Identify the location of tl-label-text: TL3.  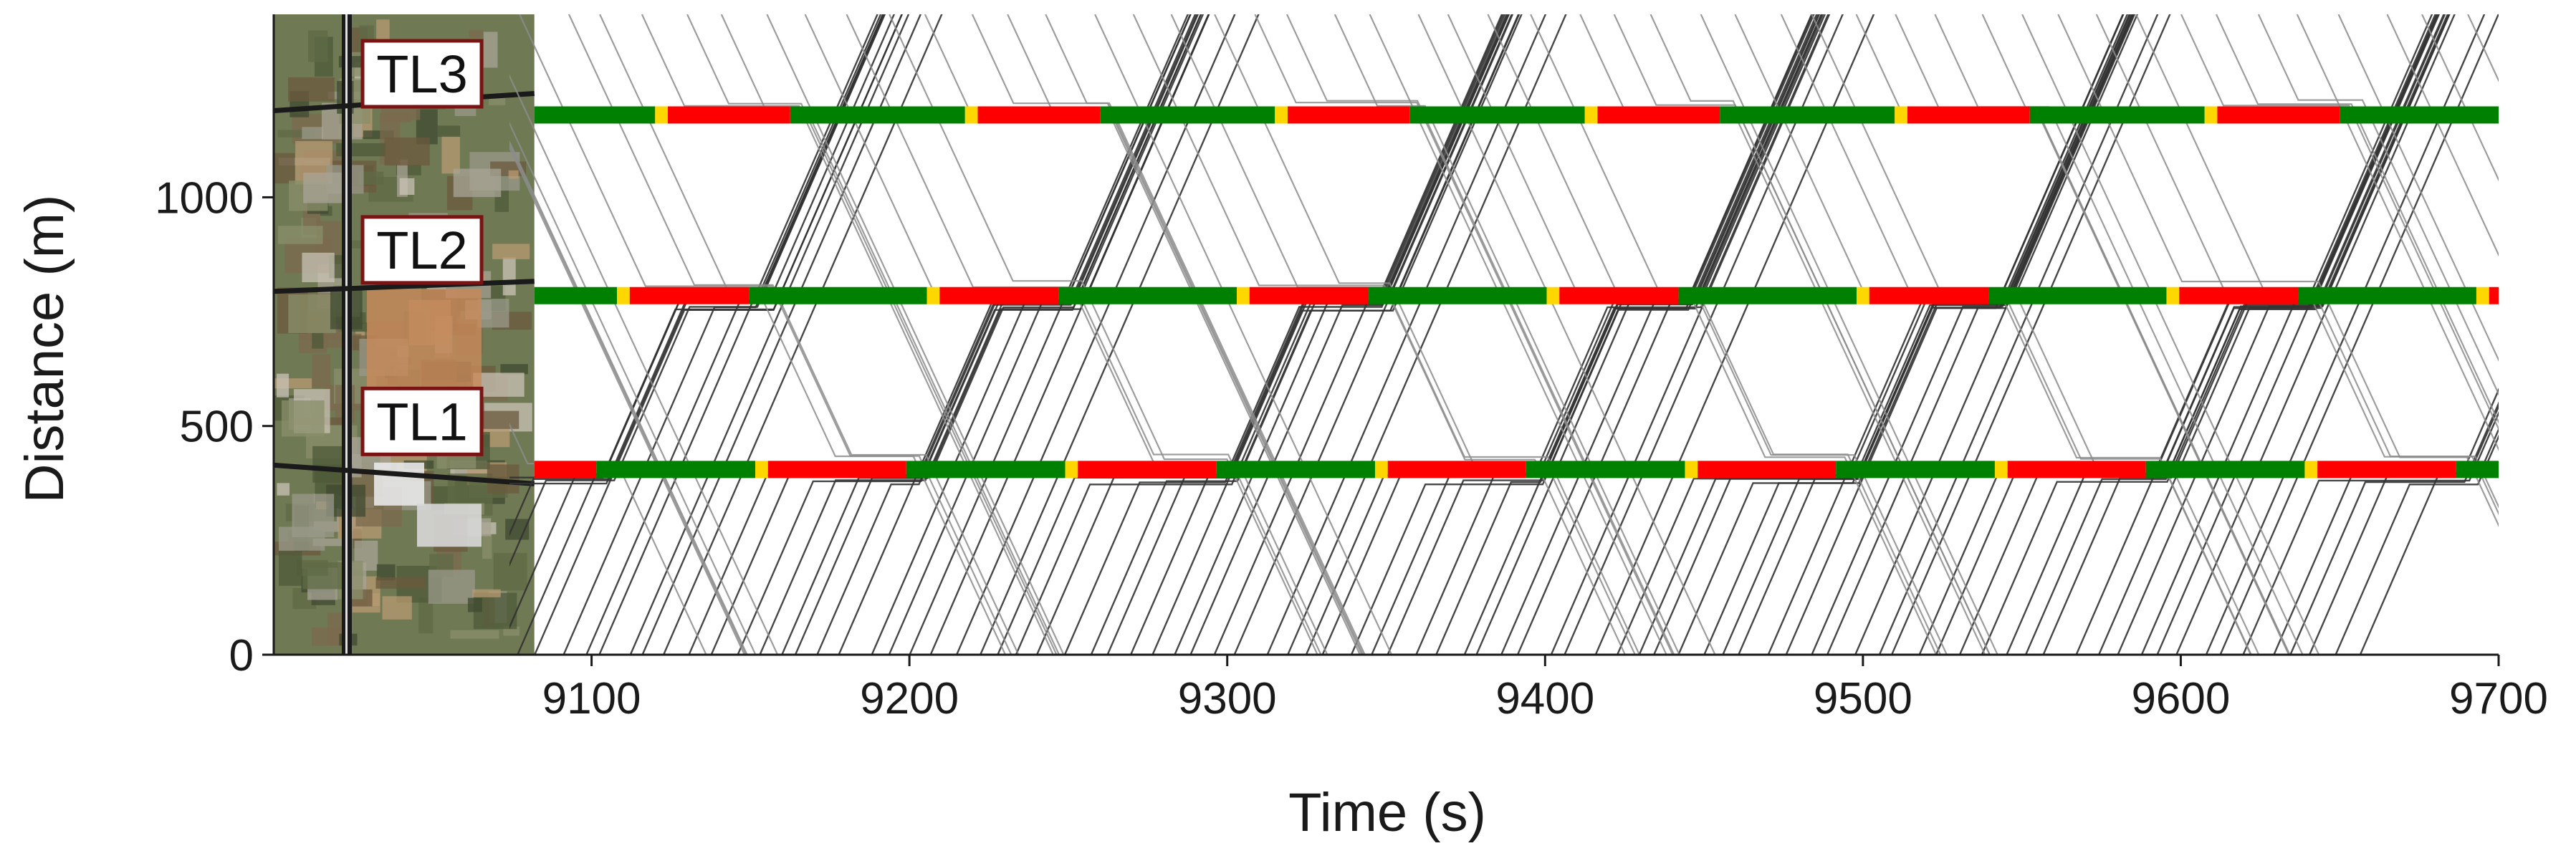
(422, 74).